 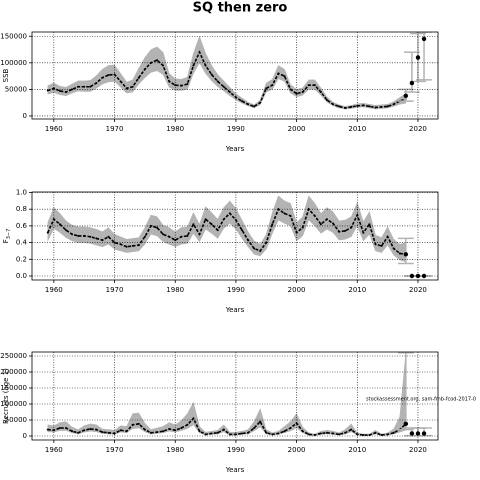 I want to click on x-axis-label: Years, so click(x=235, y=310).